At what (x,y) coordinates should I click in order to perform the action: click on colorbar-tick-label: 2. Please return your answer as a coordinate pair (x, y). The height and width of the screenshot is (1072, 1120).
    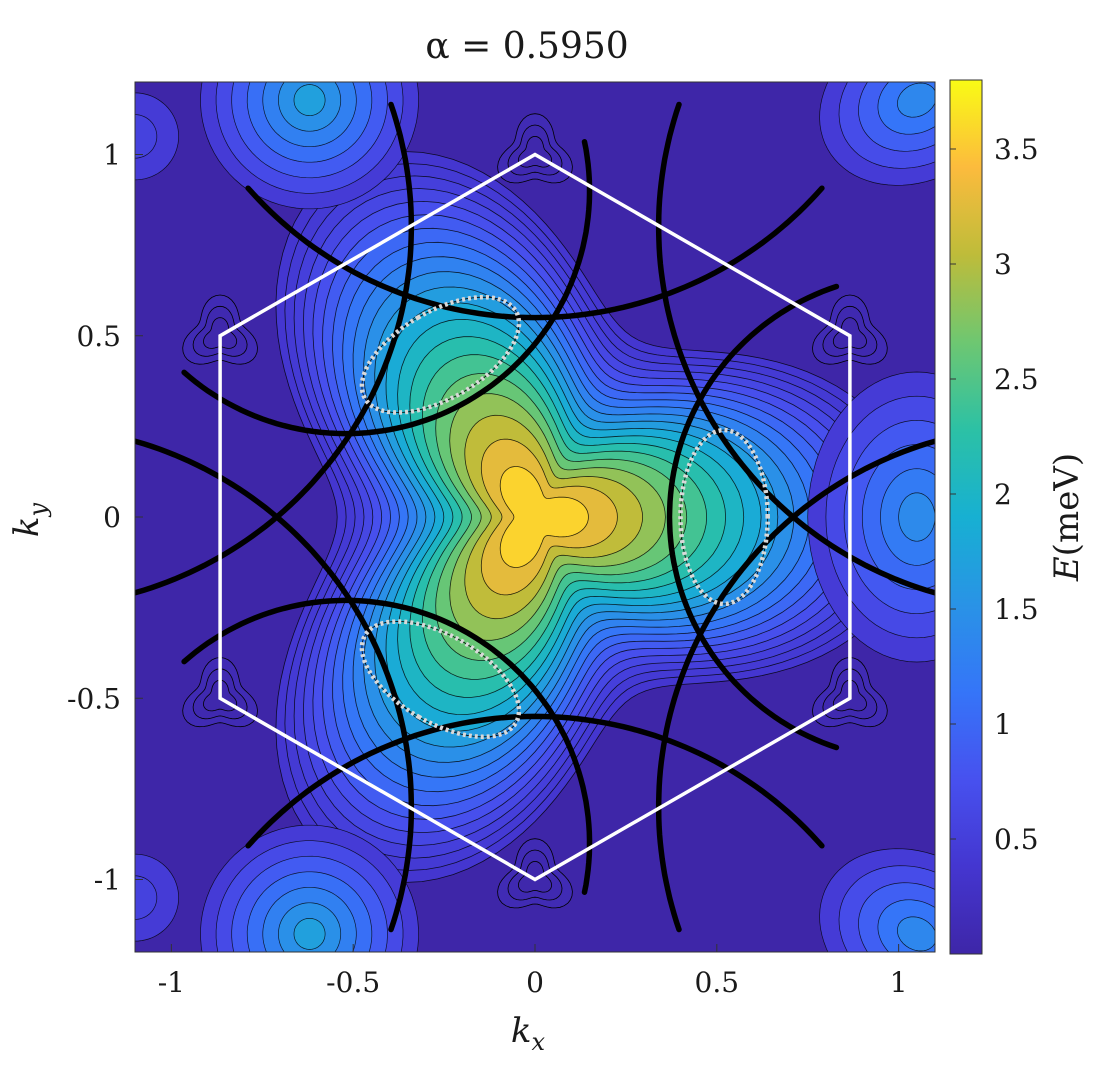
    Looking at the image, I should click on (1003, 494).